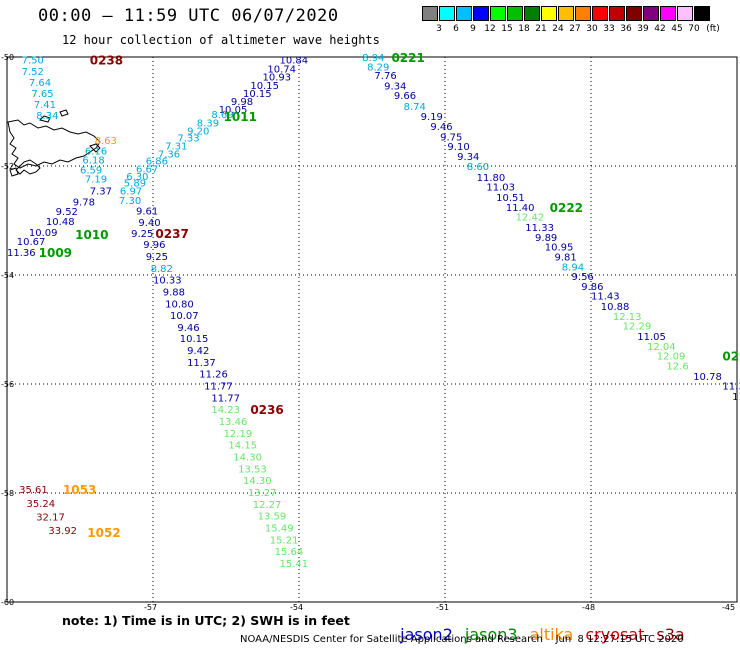 The height and width of the screenshot is (650, 740). I want to click on scale-label: 42, so click(660, 29).